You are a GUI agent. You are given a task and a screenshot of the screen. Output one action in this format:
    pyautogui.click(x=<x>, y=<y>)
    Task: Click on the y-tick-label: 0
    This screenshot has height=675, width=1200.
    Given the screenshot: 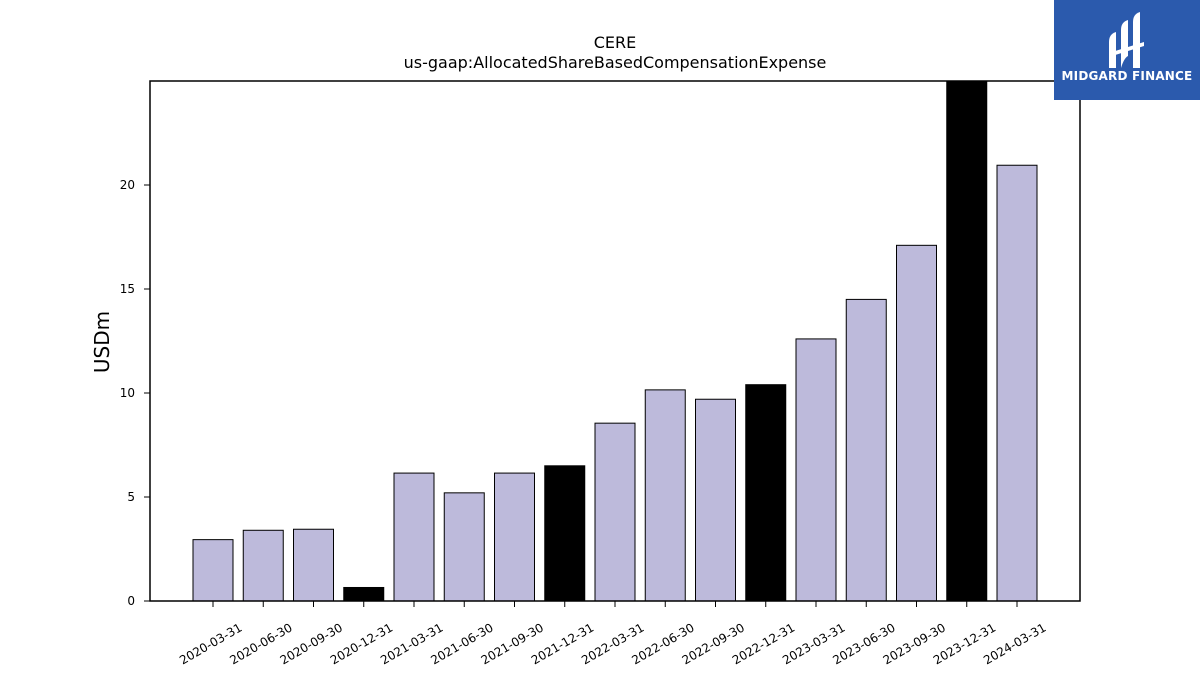 What is the action you would take?
    pyautogui.click(x=131, y=601)
    